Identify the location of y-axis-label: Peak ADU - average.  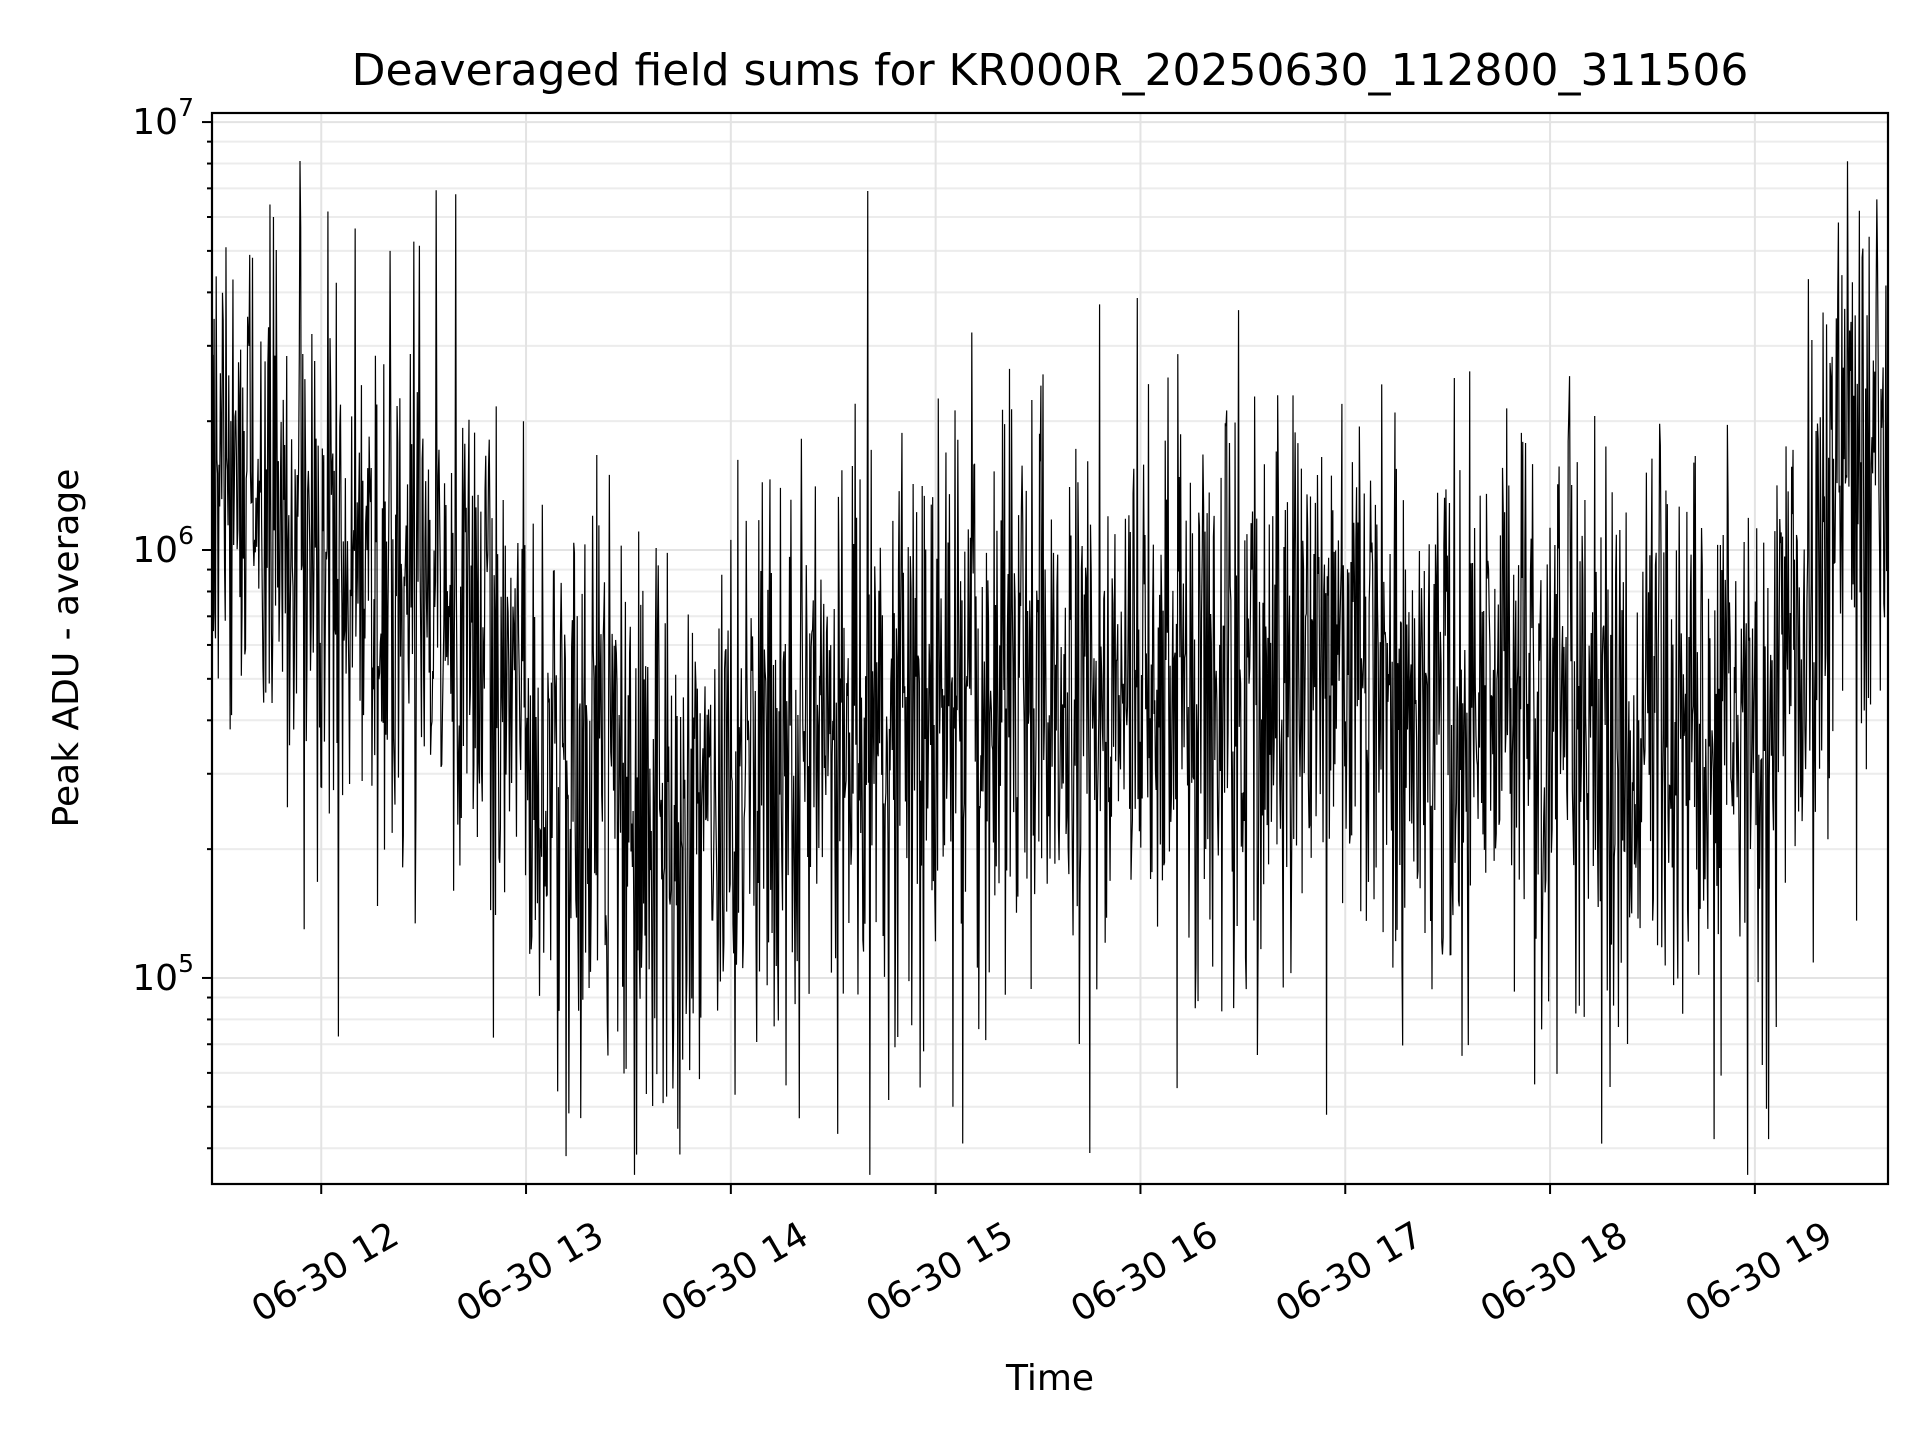
(66, 648).